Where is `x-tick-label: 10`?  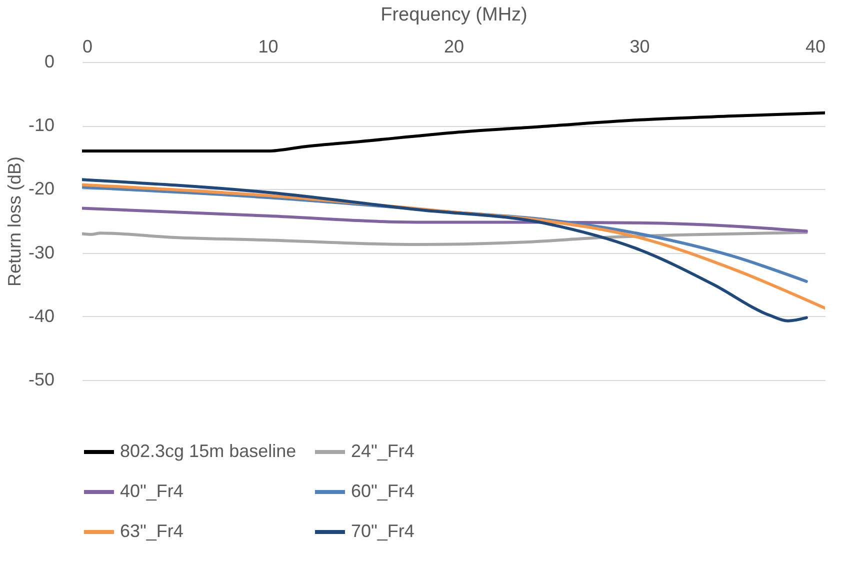 x-tick-label: 10 is located at coordinates (268, 46).